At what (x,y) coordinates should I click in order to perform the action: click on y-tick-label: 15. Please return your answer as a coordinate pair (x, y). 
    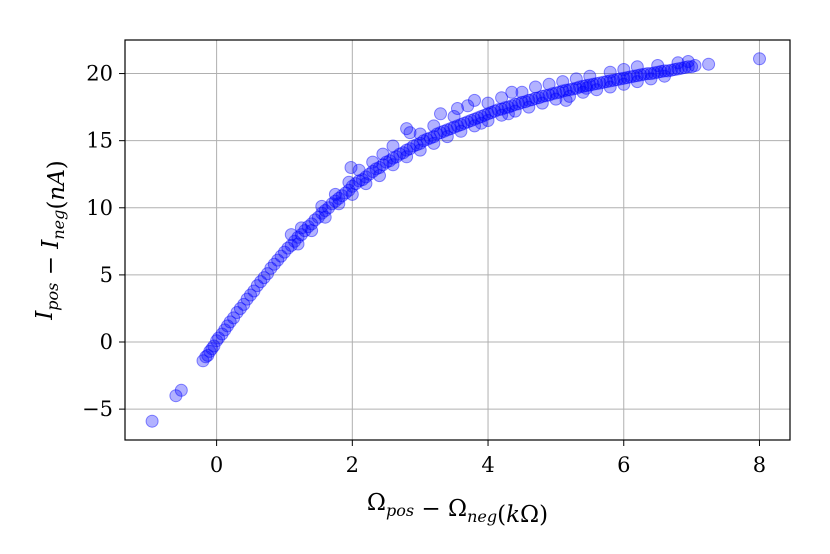
    Looking at the image, I should click on (99, 141).